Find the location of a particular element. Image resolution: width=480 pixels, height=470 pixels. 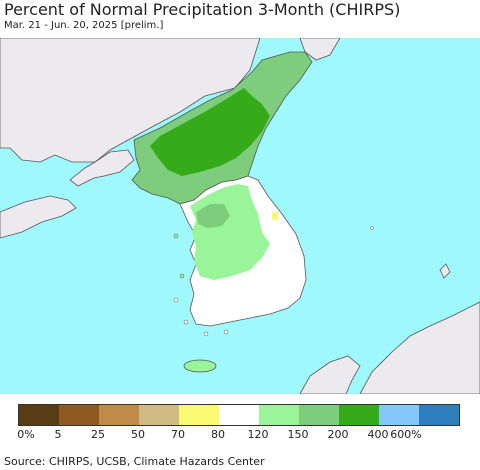

land-shandong is located at coordinates (38, 217).